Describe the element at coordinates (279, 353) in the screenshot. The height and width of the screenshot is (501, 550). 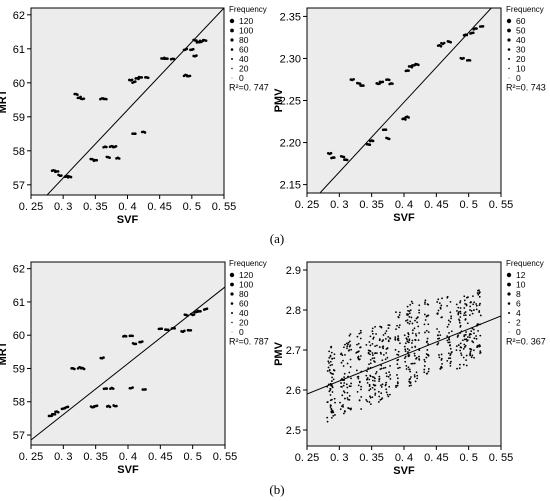
I see `y-axis-label: PMV` at that location.